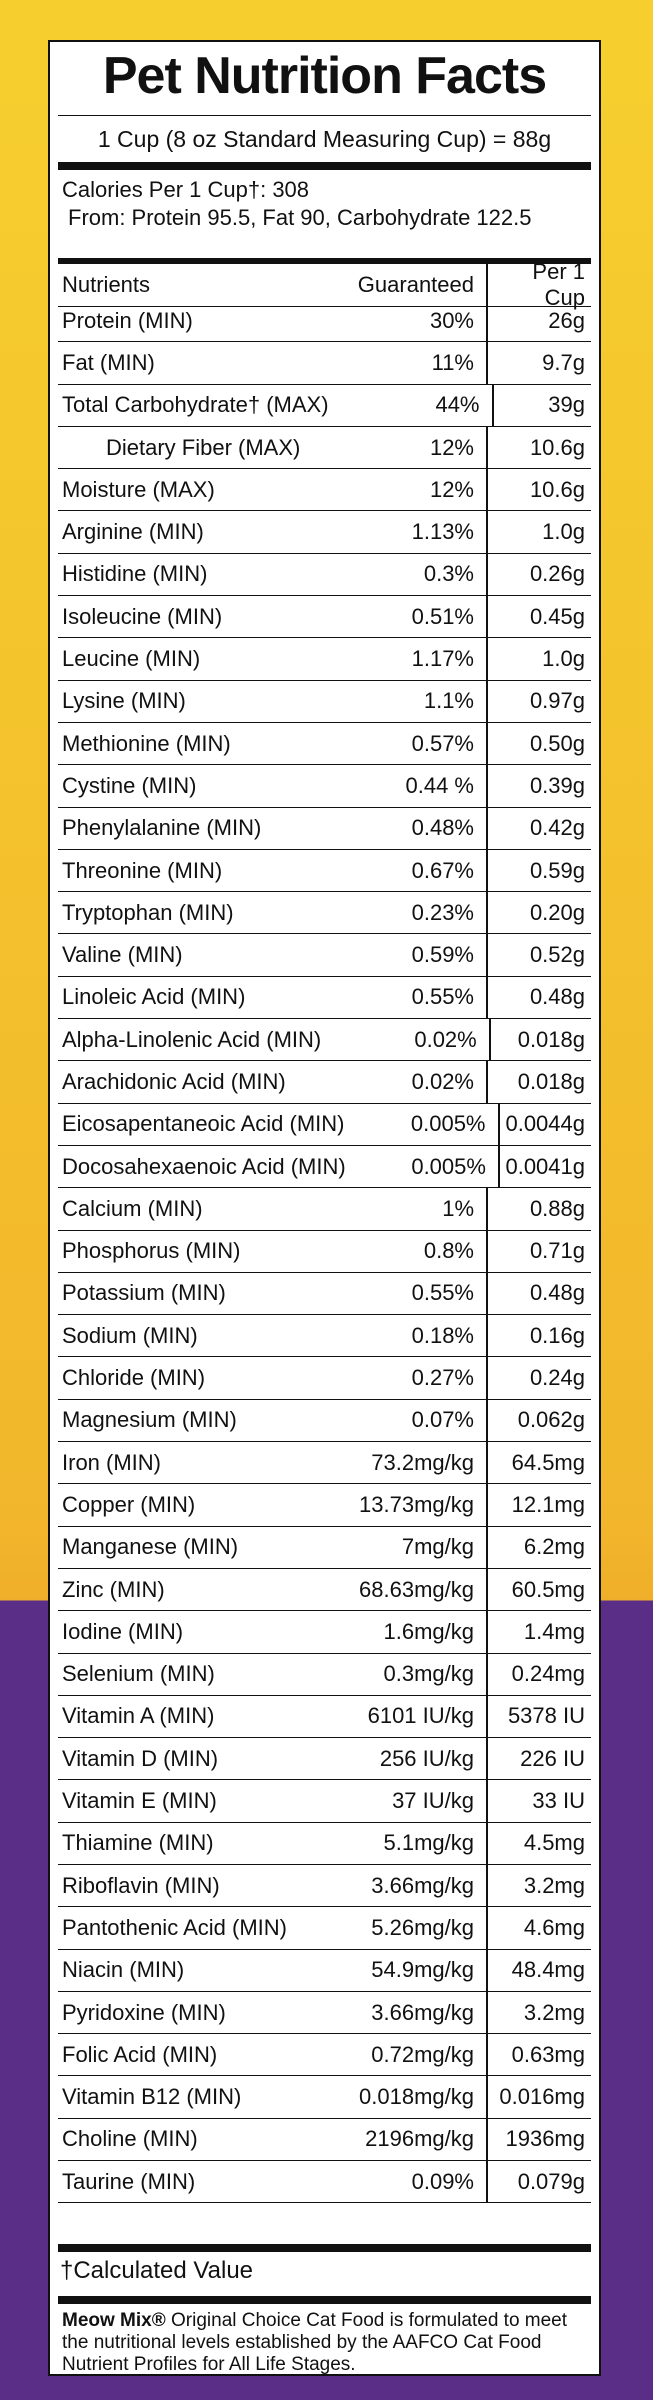  Describe the element at coordinates (324, 955) in the screenshot. I see `table-row: Valine (MIN) 0.59% 0.52g` at that location.